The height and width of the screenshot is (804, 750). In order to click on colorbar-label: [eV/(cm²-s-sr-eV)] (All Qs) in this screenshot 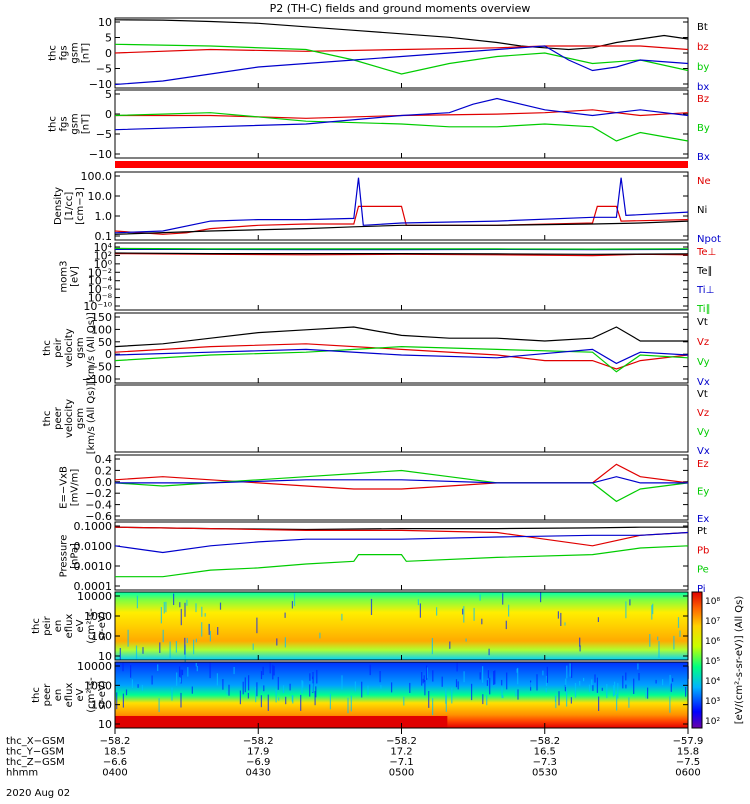, I will do `click(739, 660)`.